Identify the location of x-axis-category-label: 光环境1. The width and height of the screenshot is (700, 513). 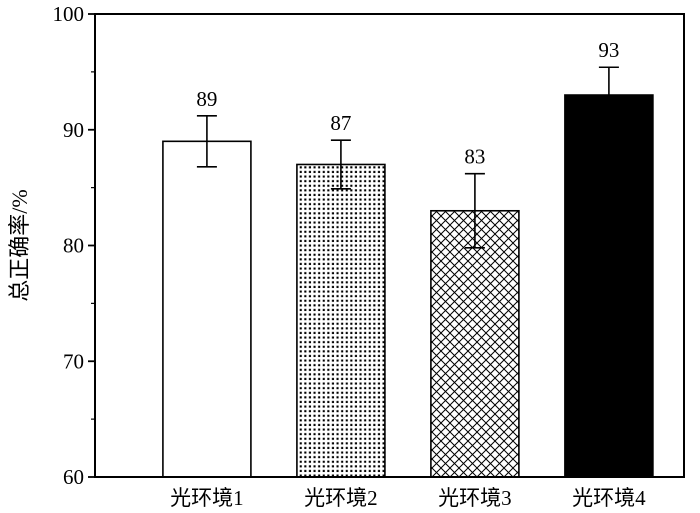
(207, 498).